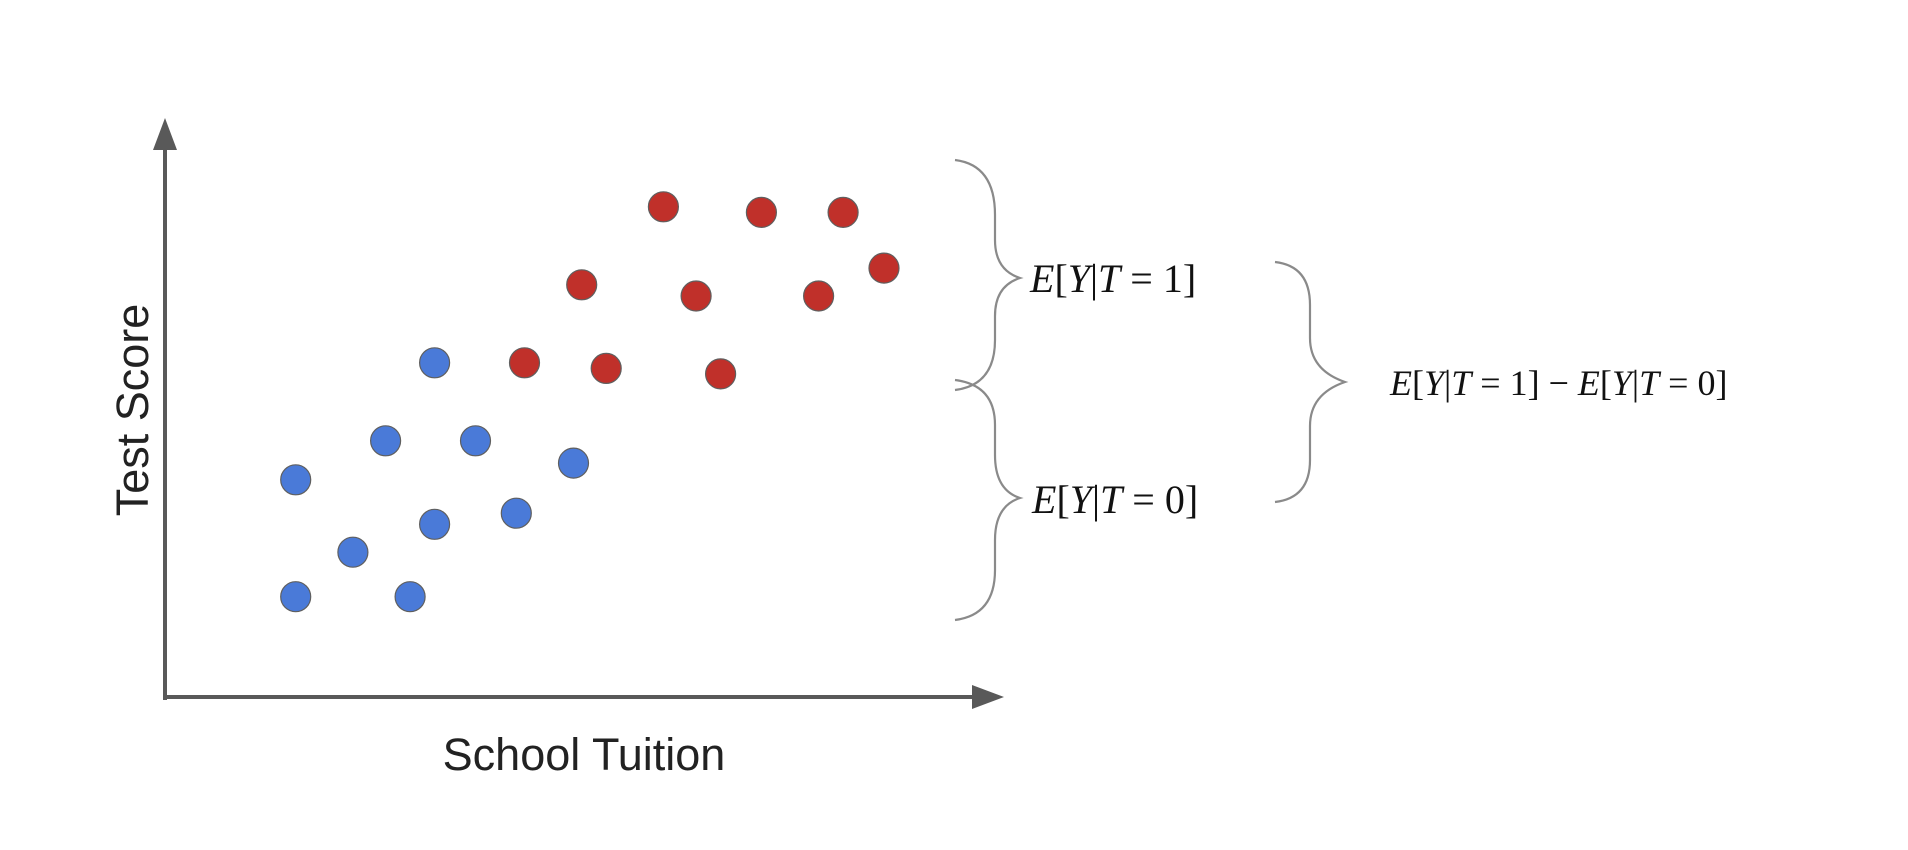 The image size is (1908, 850). I want to click on annotation-control-part-5: = 0], so click(1160, 499).